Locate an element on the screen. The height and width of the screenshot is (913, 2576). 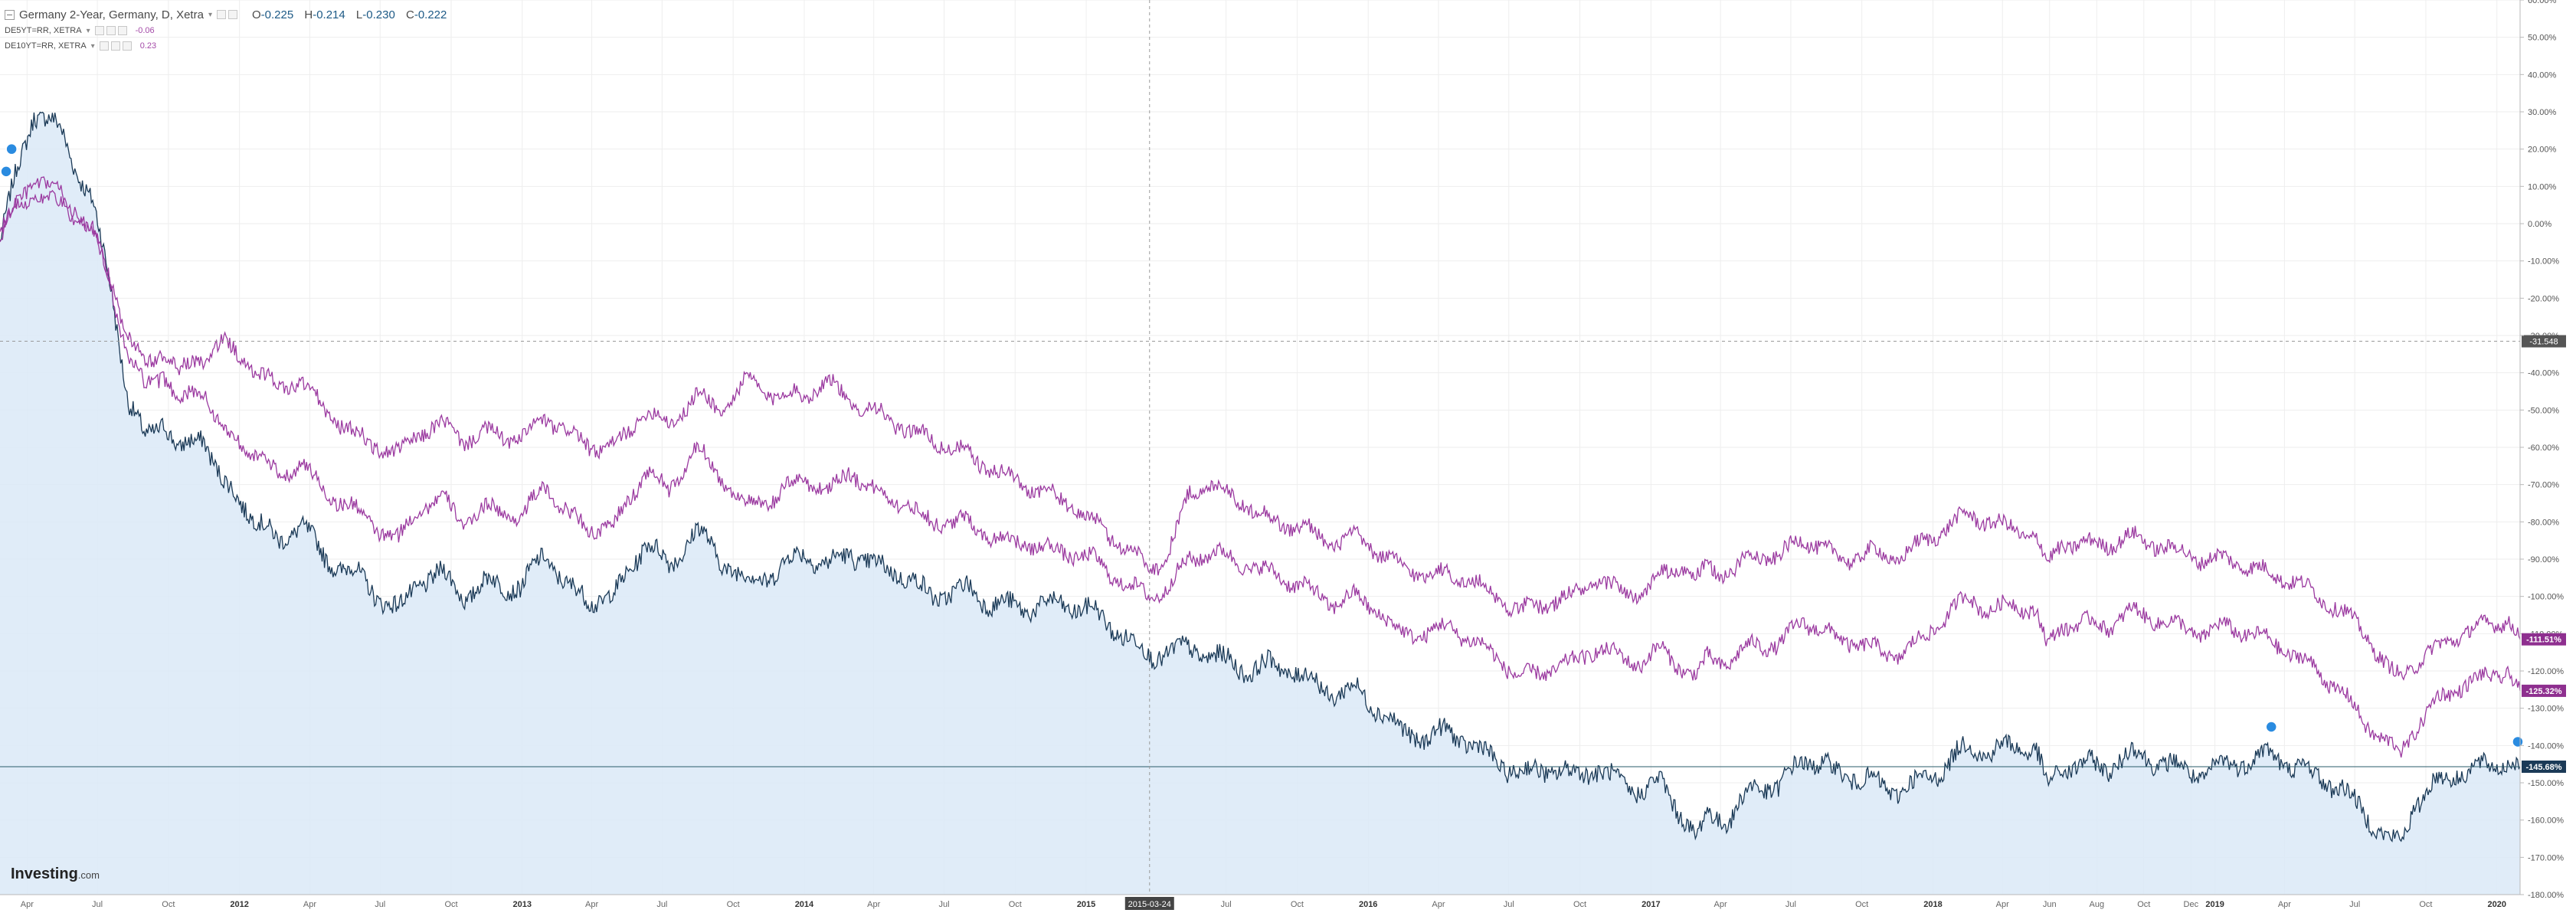
last-value-label: -145.68% is located at coordinates (2543, 768).